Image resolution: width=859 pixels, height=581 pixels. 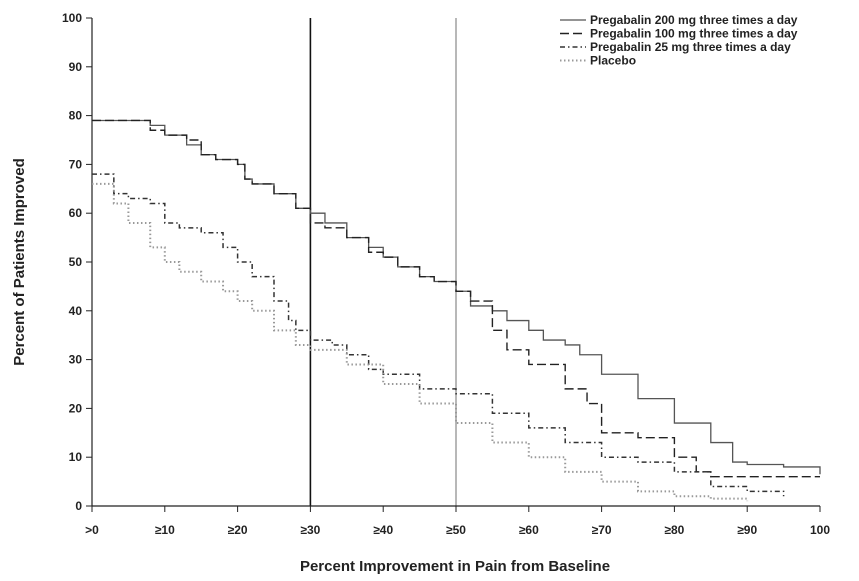 What do you see at coordinates (76, 311) in the screenshot?
I see `y-tick-label: 40` at bounding box center [76, 311].